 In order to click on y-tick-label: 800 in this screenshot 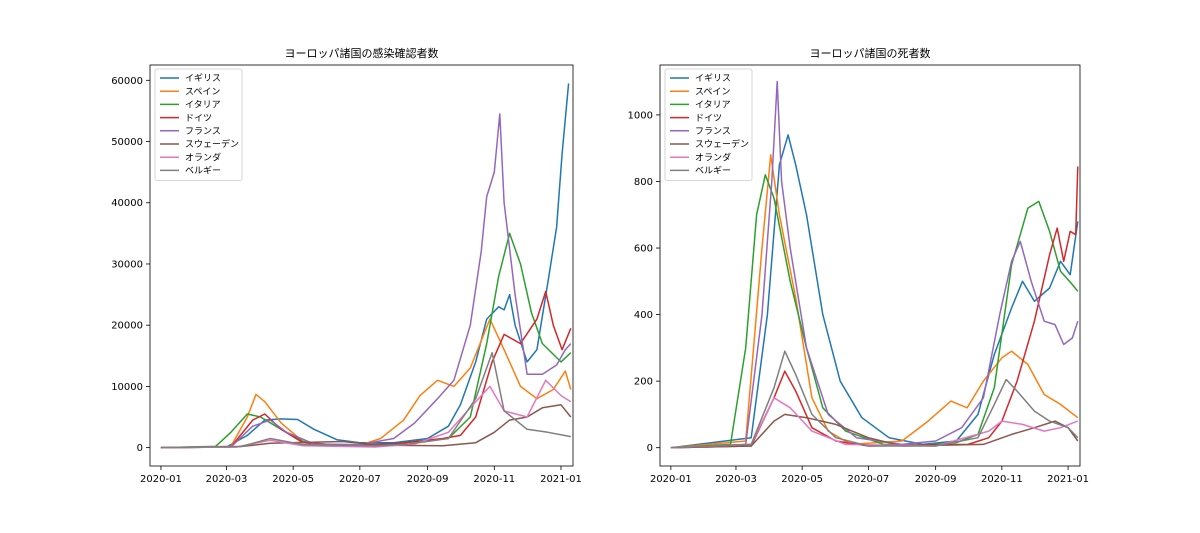, I will do `click(643, 182)`.